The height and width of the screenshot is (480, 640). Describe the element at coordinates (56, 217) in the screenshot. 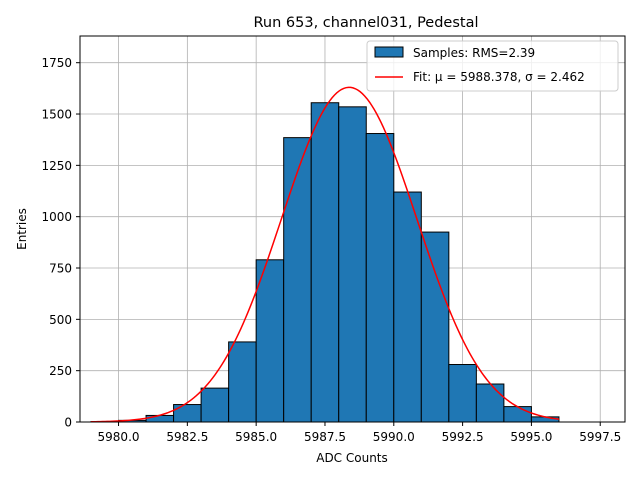

I see `y-tick-label: 1000` at that location.